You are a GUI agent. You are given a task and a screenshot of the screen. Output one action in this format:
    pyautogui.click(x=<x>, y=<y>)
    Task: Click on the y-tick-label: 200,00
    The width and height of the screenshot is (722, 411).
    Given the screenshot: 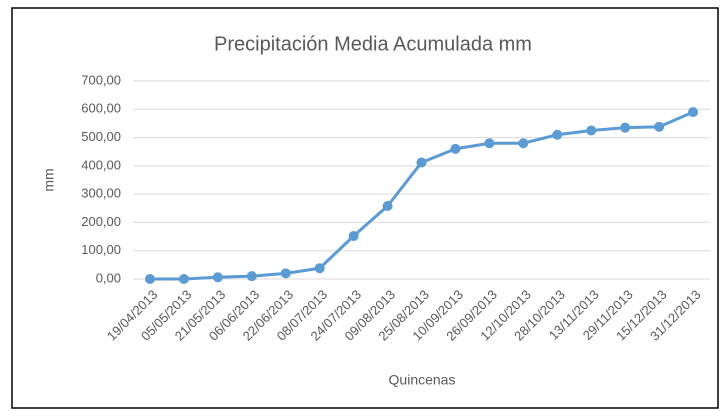 What is the action you would take?
    pyautogui.click(x=101, y=221)
    